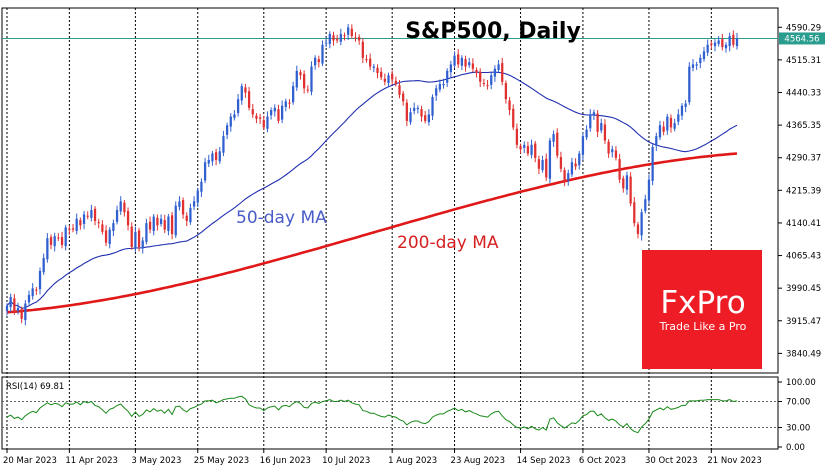 This screenshot has height=474, width=835. I want to click on fxpro-logo: FxPro Trade Like a Pro, so click(702, 309).